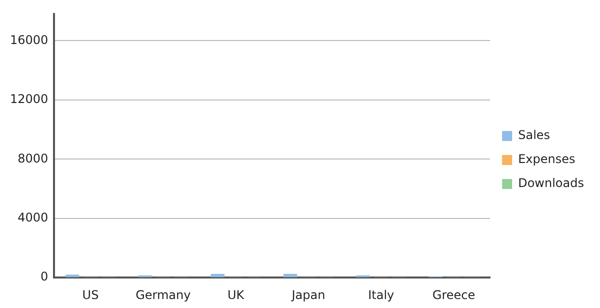  I want to click on y-tick-label: 0, so click(44, 277).